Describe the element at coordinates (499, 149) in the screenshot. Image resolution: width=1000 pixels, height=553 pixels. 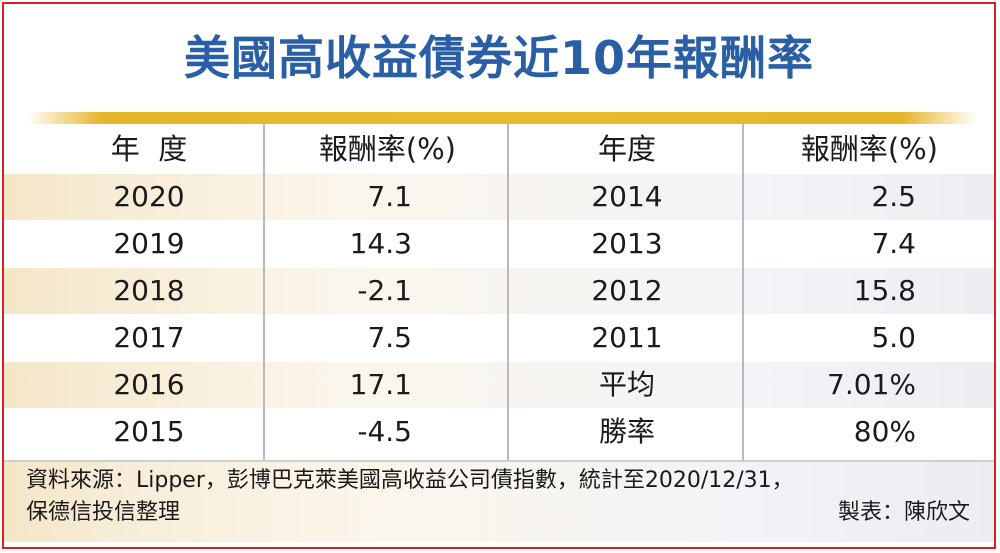
I see `table-header-row: 年 度 報酬率(%) 年度 報酬率(%)` at that location.